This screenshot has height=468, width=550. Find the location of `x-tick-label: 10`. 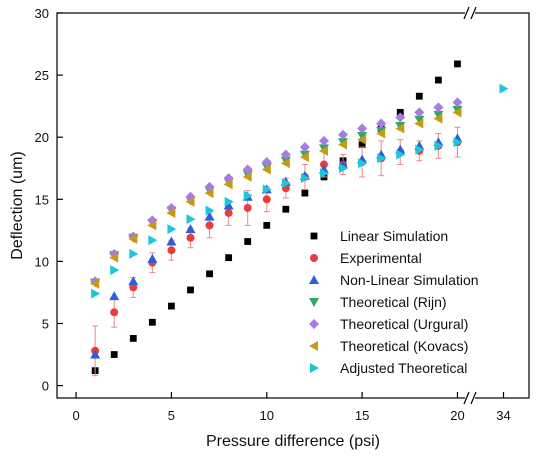

x-tick-label: 10 is located at coordinates (267, 415).